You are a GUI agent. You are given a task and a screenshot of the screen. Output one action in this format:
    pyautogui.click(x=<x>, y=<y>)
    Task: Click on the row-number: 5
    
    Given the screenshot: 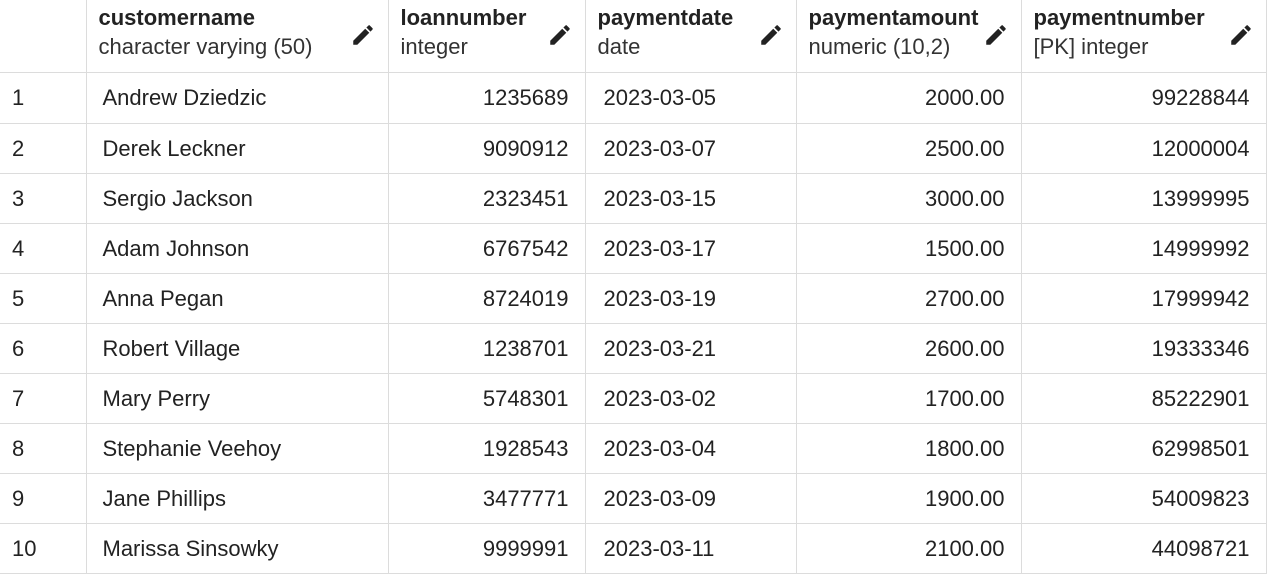 What is the action you would take?
    pyautogui.click(x=43, y=298)
    